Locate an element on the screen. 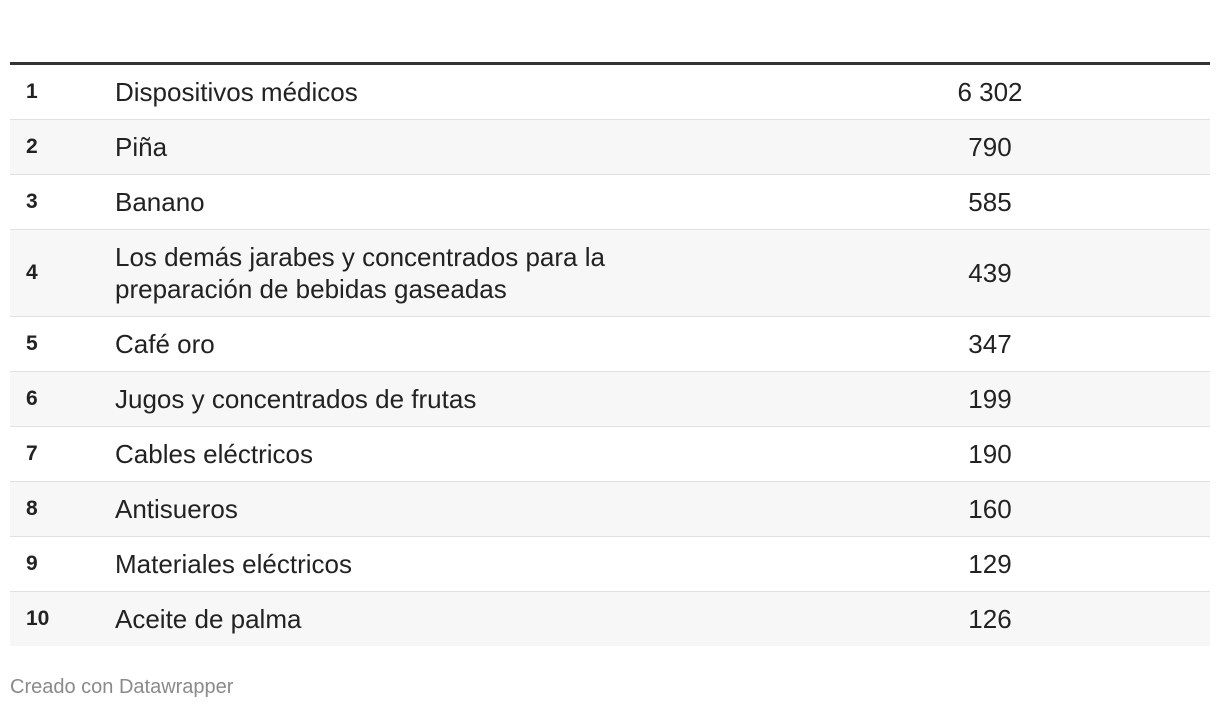  table-row: 10 Aceite de palma 126 is located at coordinates (610, 619).